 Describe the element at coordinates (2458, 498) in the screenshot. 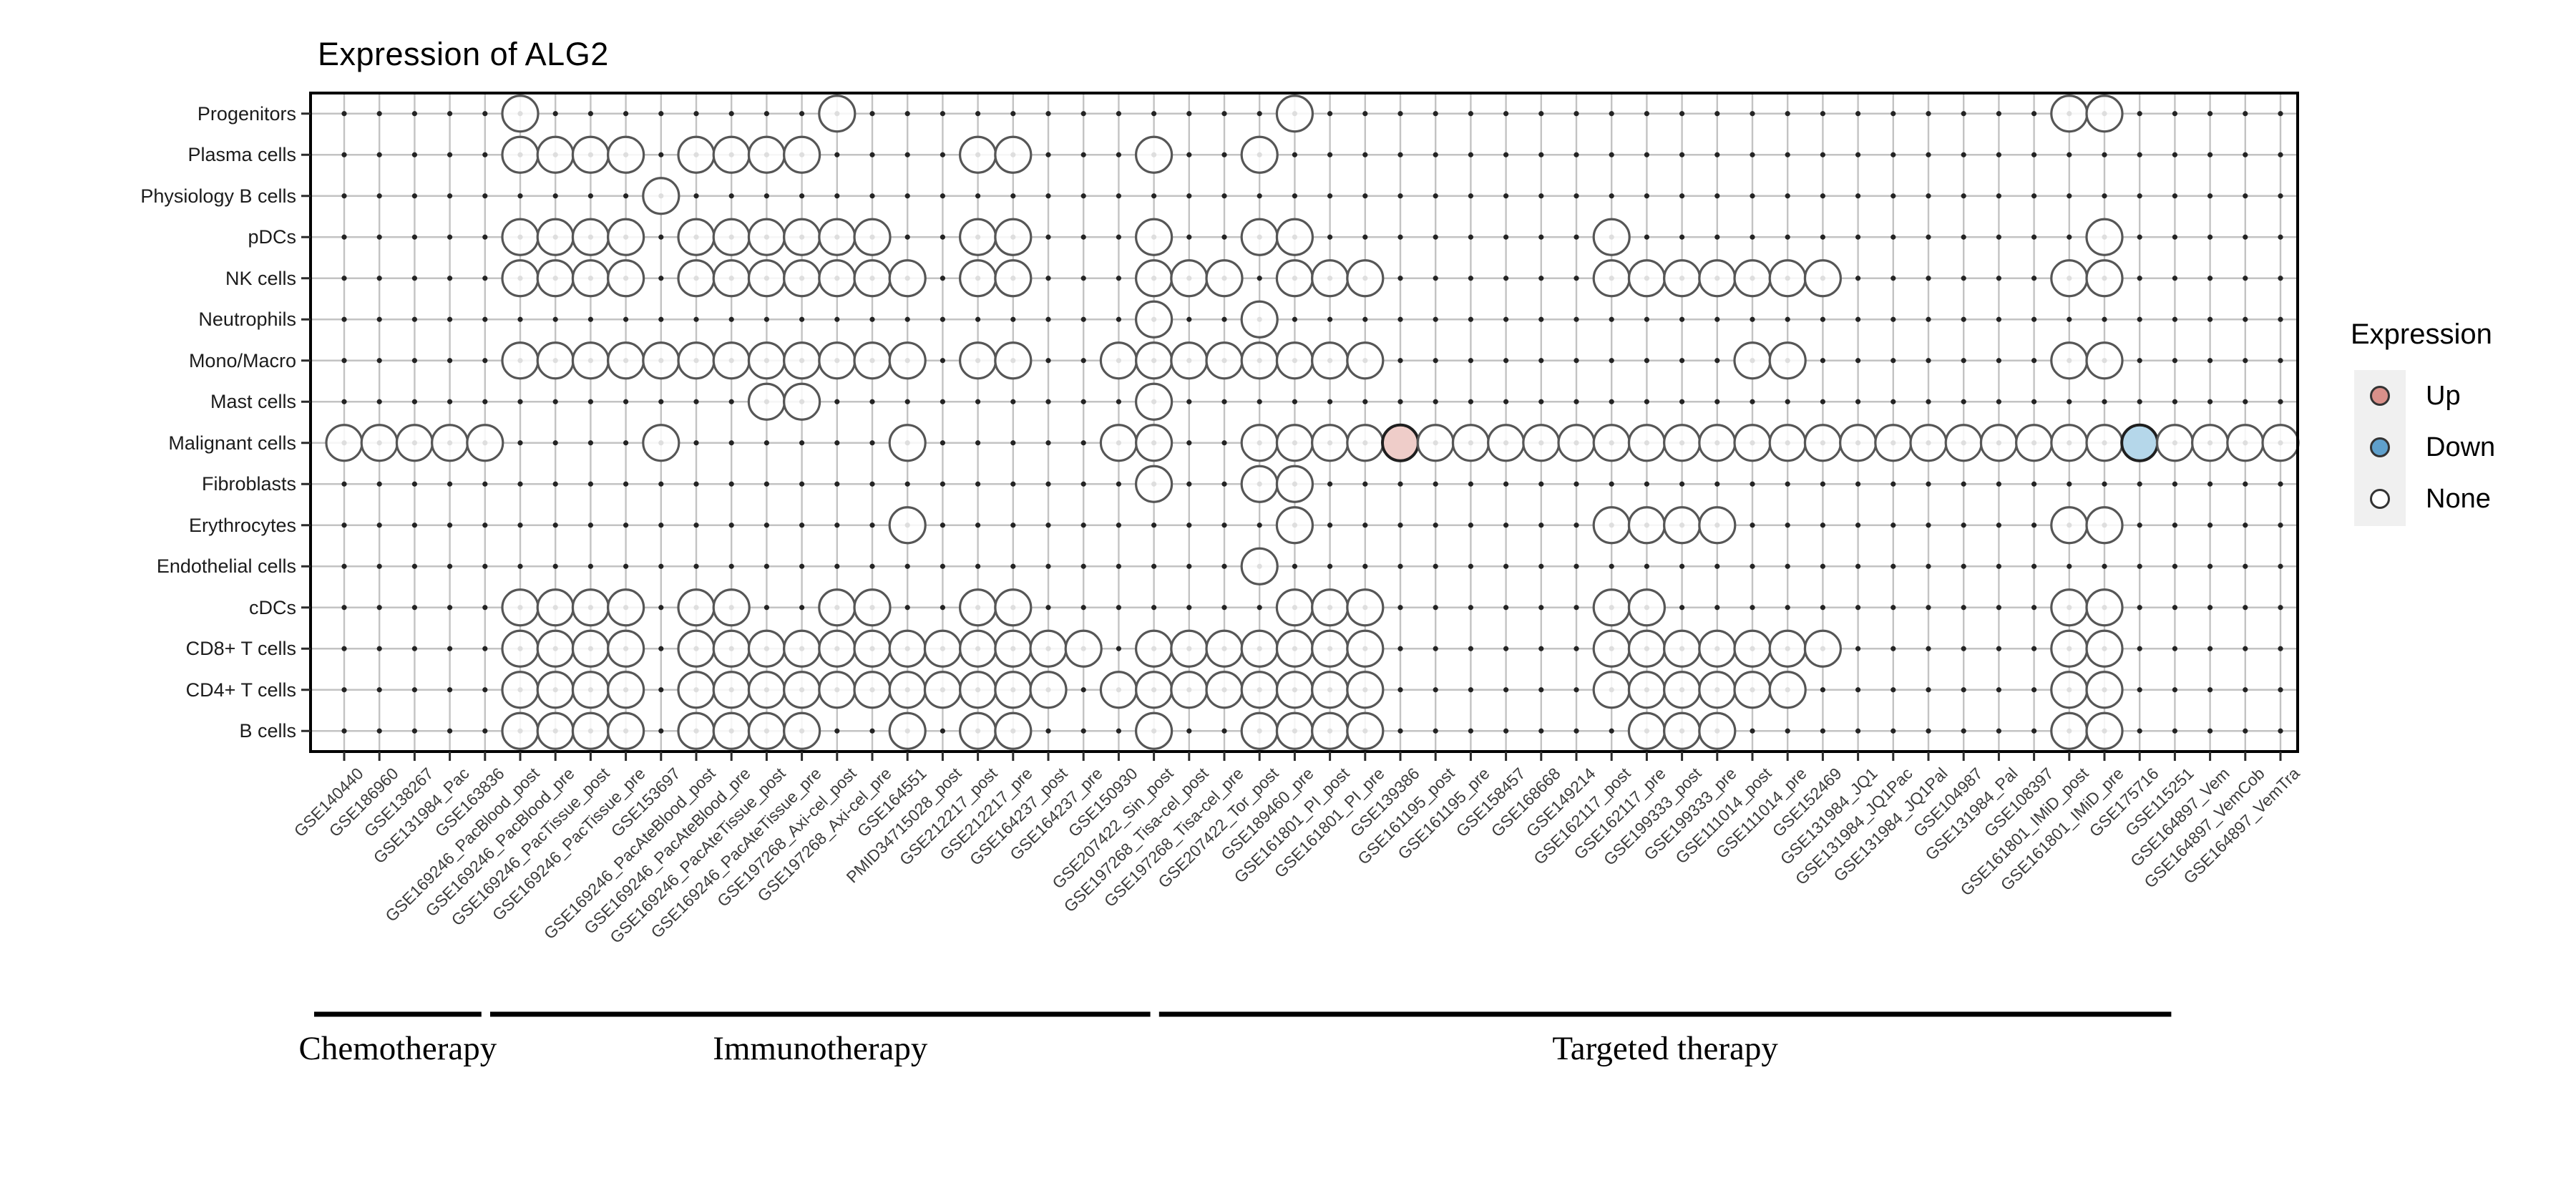

I see `legend-item-label: None` at that location.